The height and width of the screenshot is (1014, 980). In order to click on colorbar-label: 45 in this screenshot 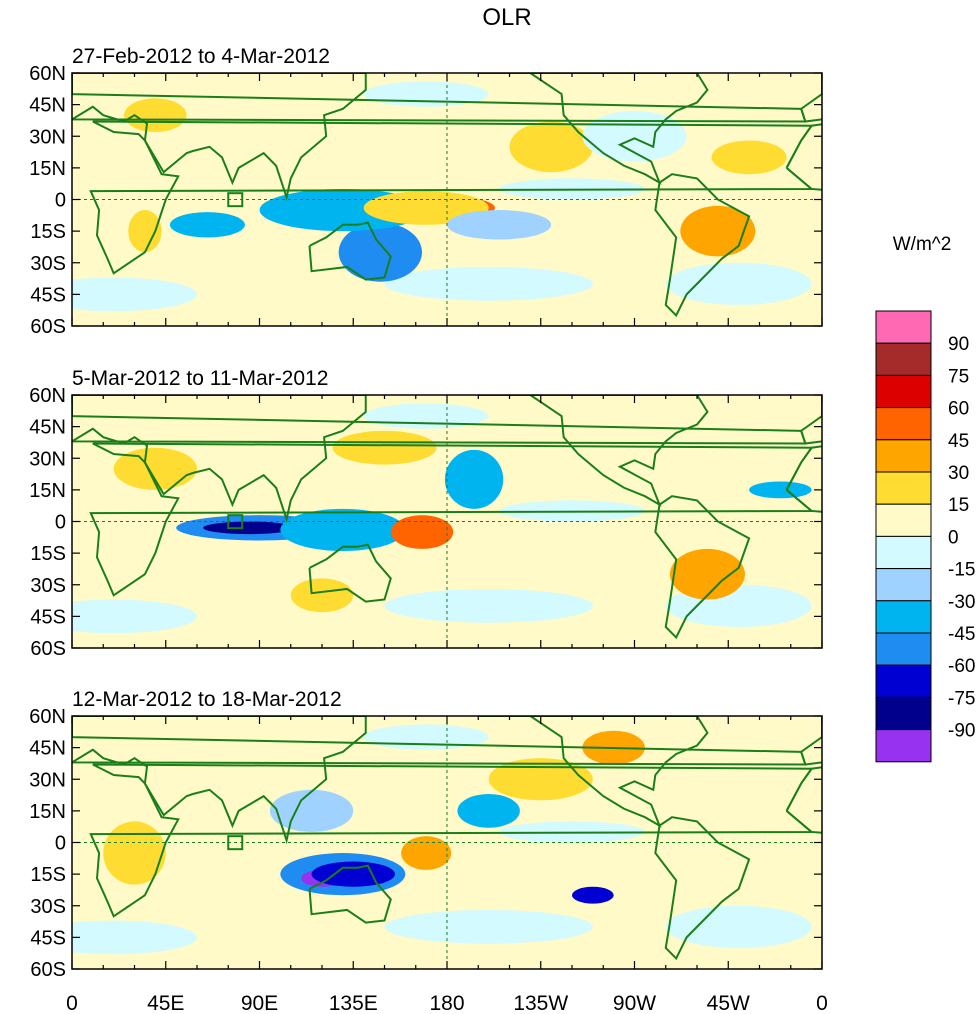, I will do `click(958, 441)`.